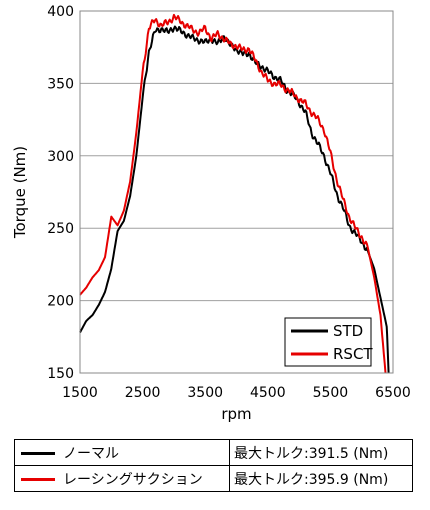  Describe the element at coordinates (236, 414) in the screenshot. I see `x-axis-title: rpm` at that location.